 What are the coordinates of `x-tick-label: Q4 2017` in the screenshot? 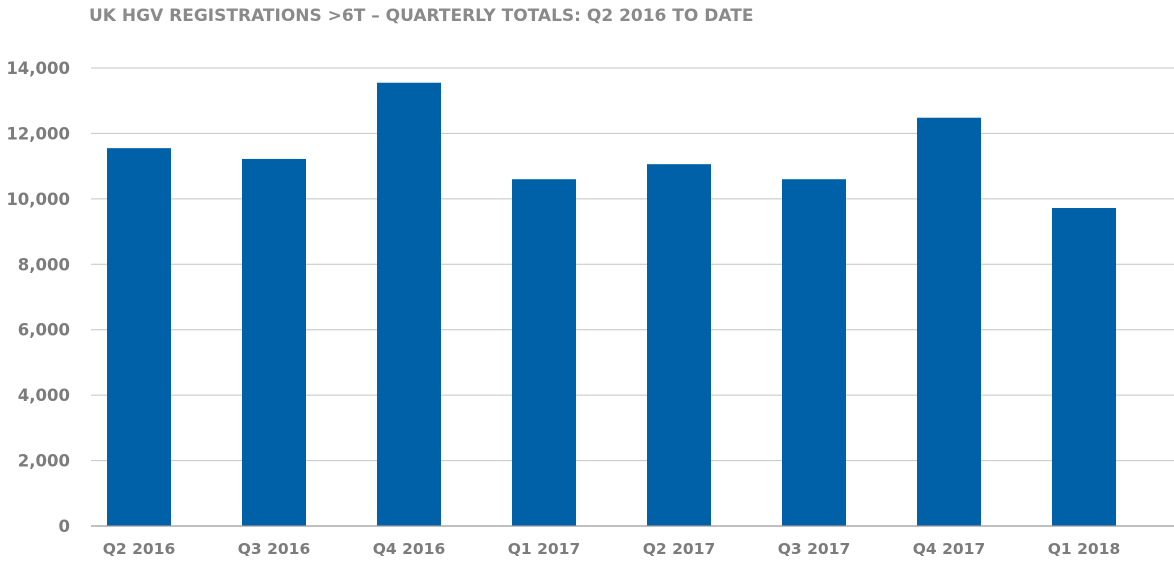 It's located at (949, 549).